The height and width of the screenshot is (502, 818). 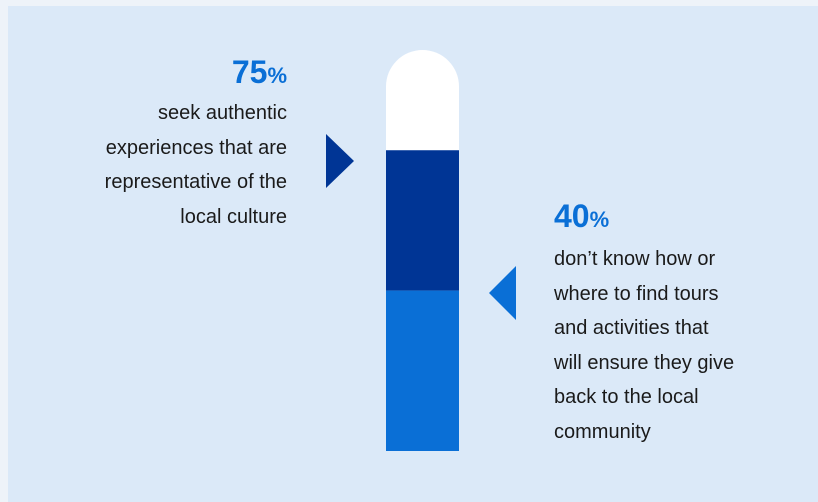 What do you see at coordinates (340, 161) in the screenshot?
I see `pointer-75-icon` at bounding box center [340, 161].